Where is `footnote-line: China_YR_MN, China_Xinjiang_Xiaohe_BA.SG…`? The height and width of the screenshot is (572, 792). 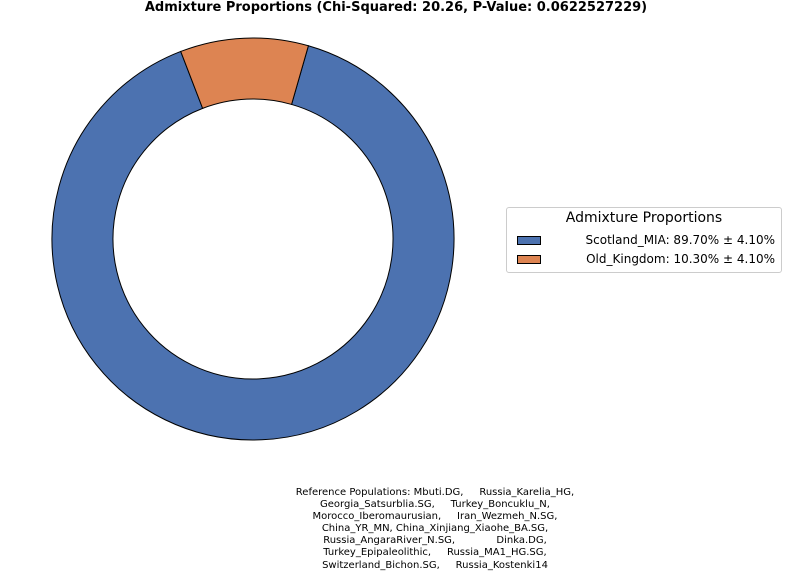
footnote-line: China_YR_MN, China_Xinjiang_Xiaohe_BA.SG… is located at coordinates (435, 529).